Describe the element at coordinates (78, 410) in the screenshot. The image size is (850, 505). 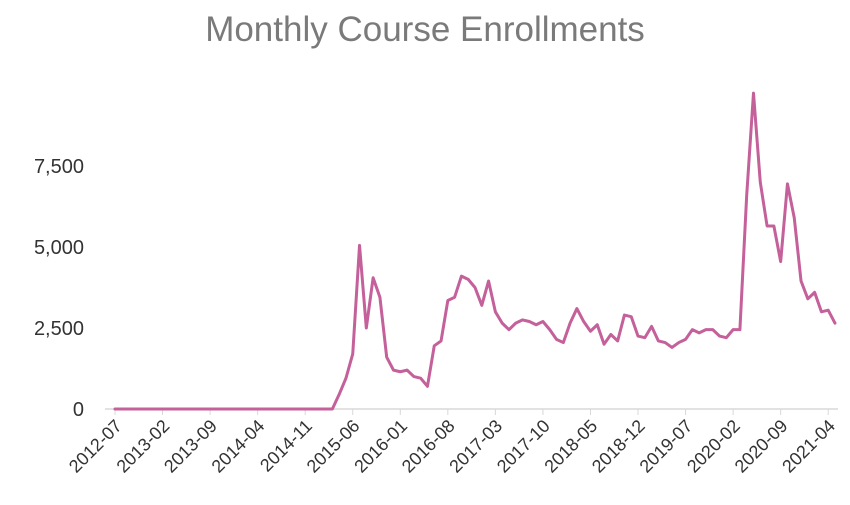
I see `y-tick-label: 0` at that location.